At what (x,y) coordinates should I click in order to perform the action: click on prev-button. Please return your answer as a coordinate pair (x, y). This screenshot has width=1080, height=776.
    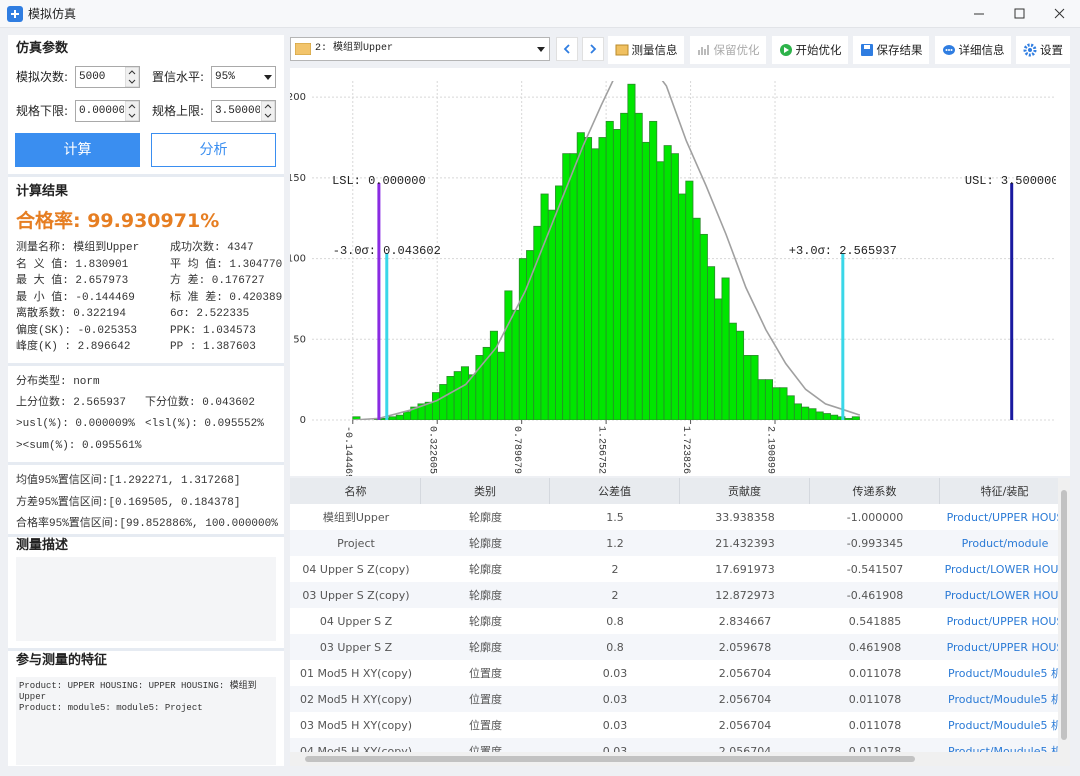
    Looking at the image, I should click on (567, 49).